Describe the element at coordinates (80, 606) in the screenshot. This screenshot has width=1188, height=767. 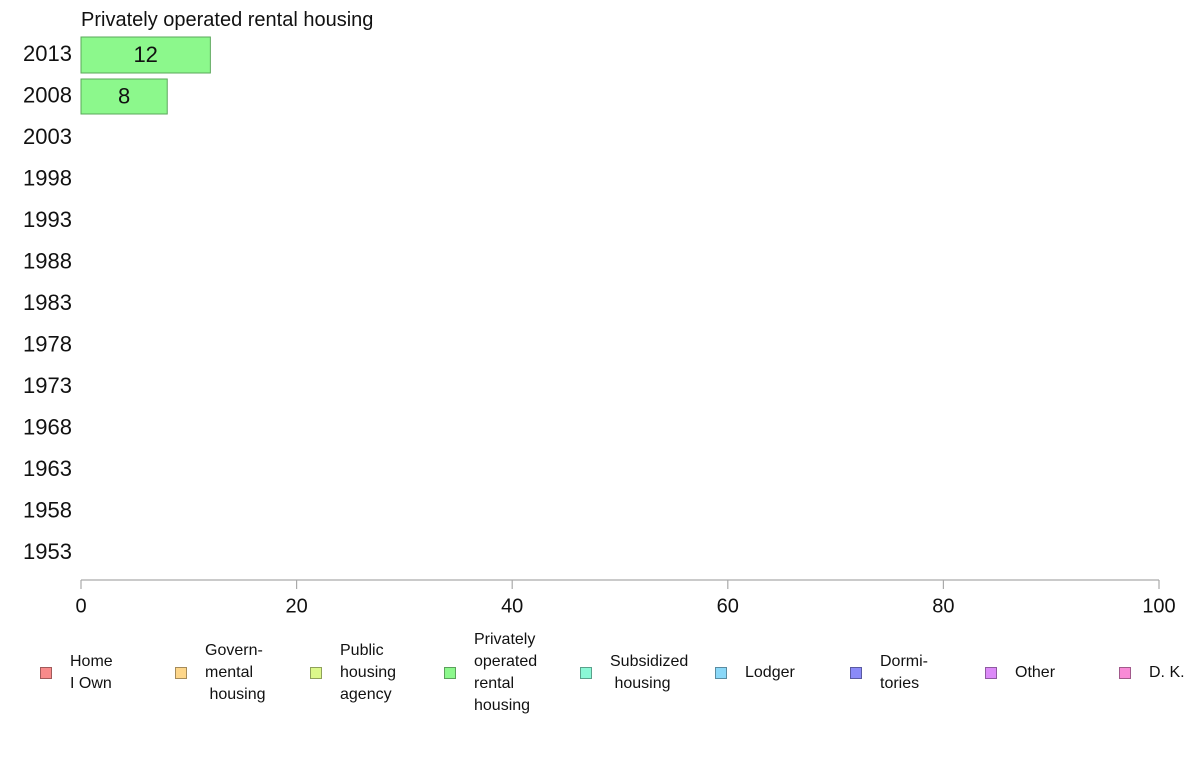
I see `x-tick-label: 0` at that location.